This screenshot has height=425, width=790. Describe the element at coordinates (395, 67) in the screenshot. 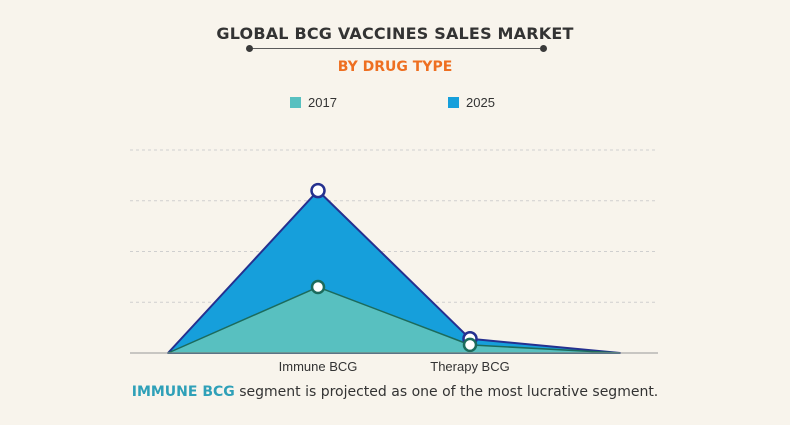

I see `chart-subtitle: BY DRUG TYPE` at that location.